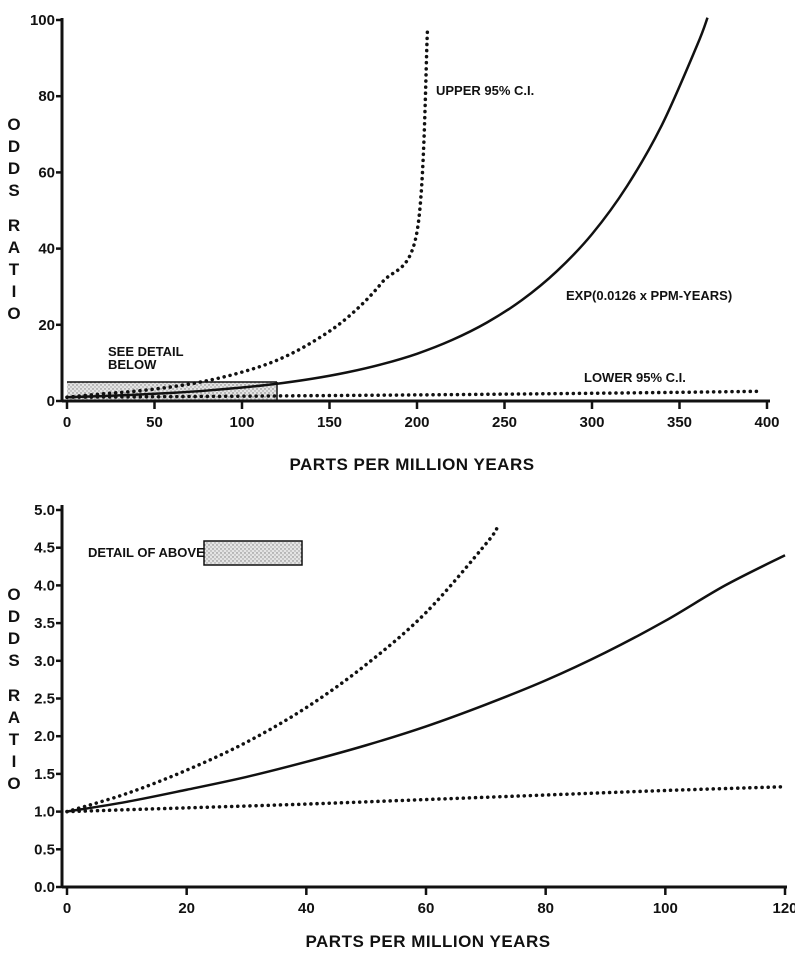 This screenshot has height=956, width=795. I want to click on x-tick-label: 150, so click(329, 422).